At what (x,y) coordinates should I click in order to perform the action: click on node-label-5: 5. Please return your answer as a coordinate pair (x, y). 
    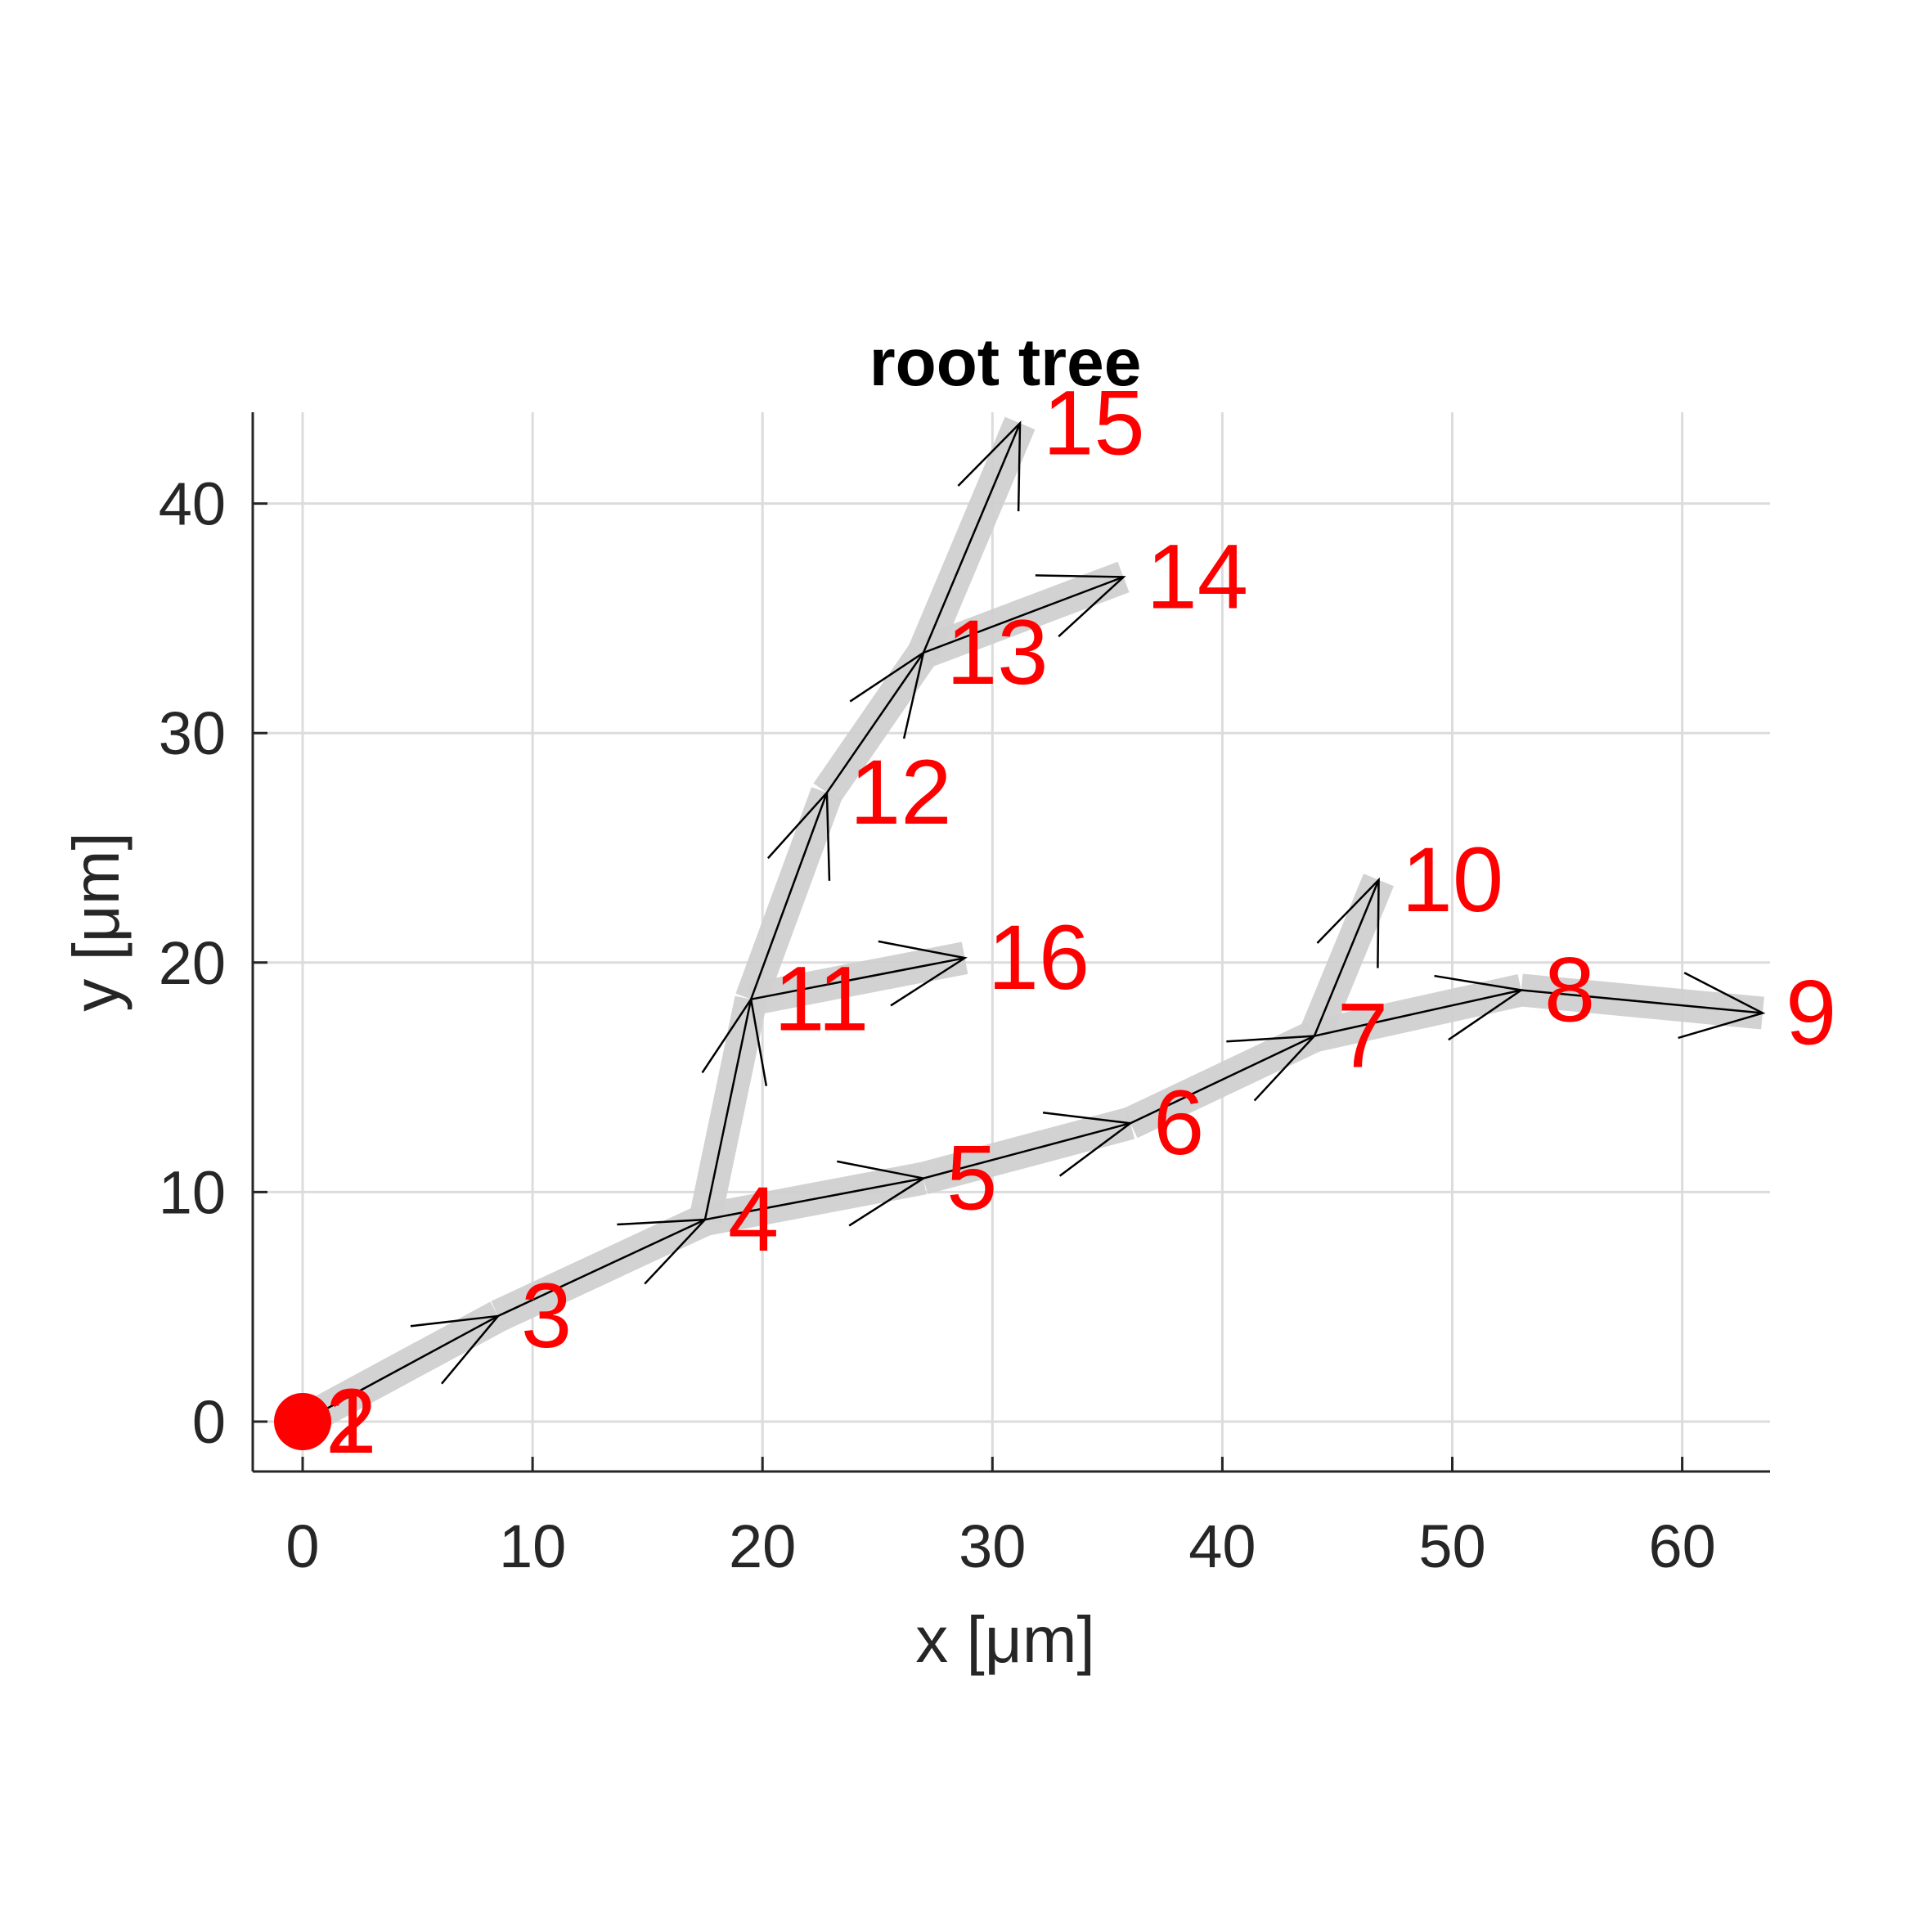
    Looking at the image, I should click on (971, 1178).